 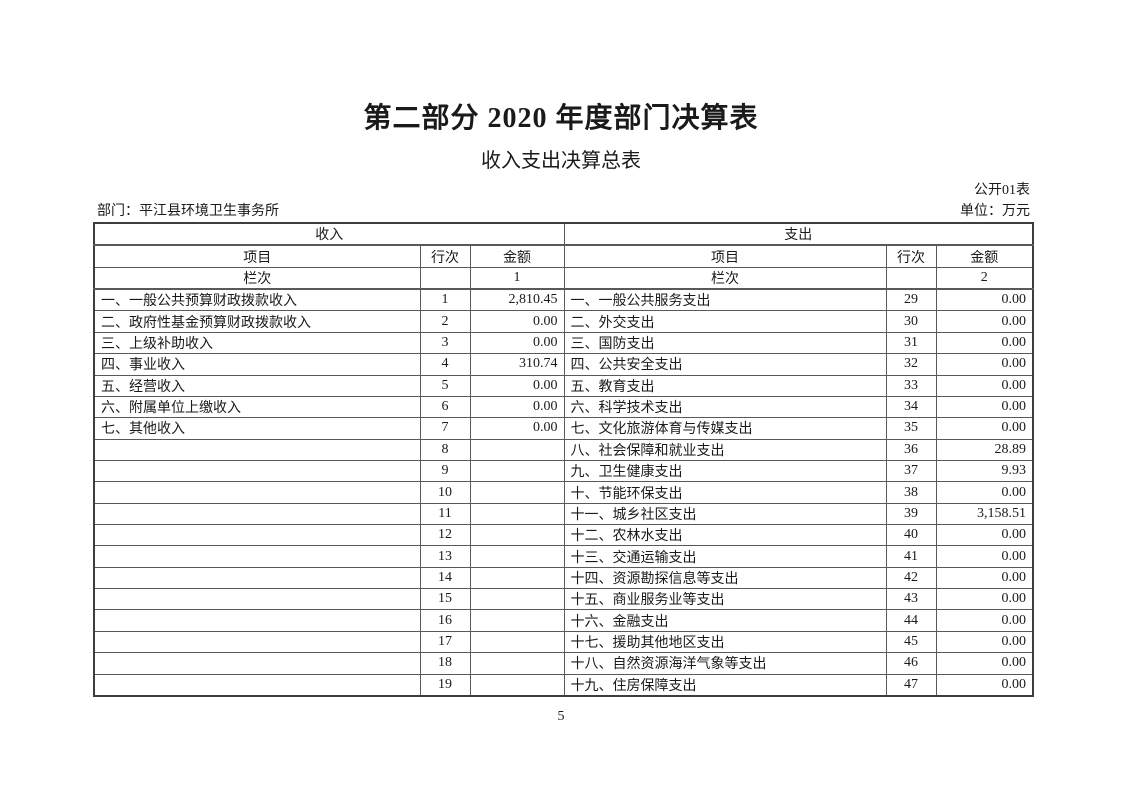 I want to click on income-line-cell: 10, so click(x=445, y=492).